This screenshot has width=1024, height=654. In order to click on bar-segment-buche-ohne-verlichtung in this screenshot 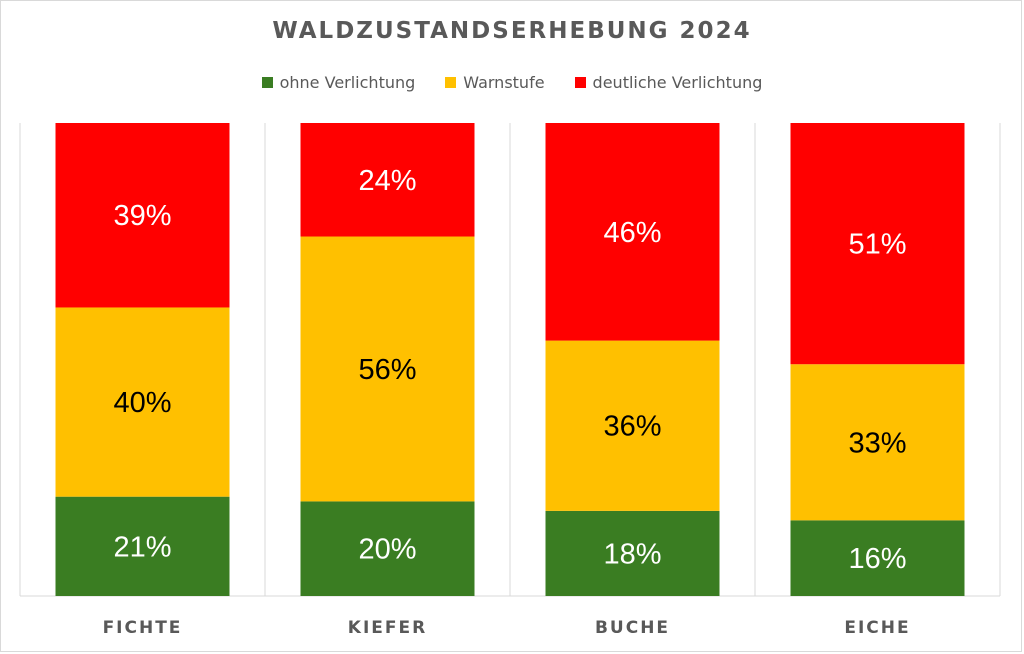, I will do `click(632, 553)`.